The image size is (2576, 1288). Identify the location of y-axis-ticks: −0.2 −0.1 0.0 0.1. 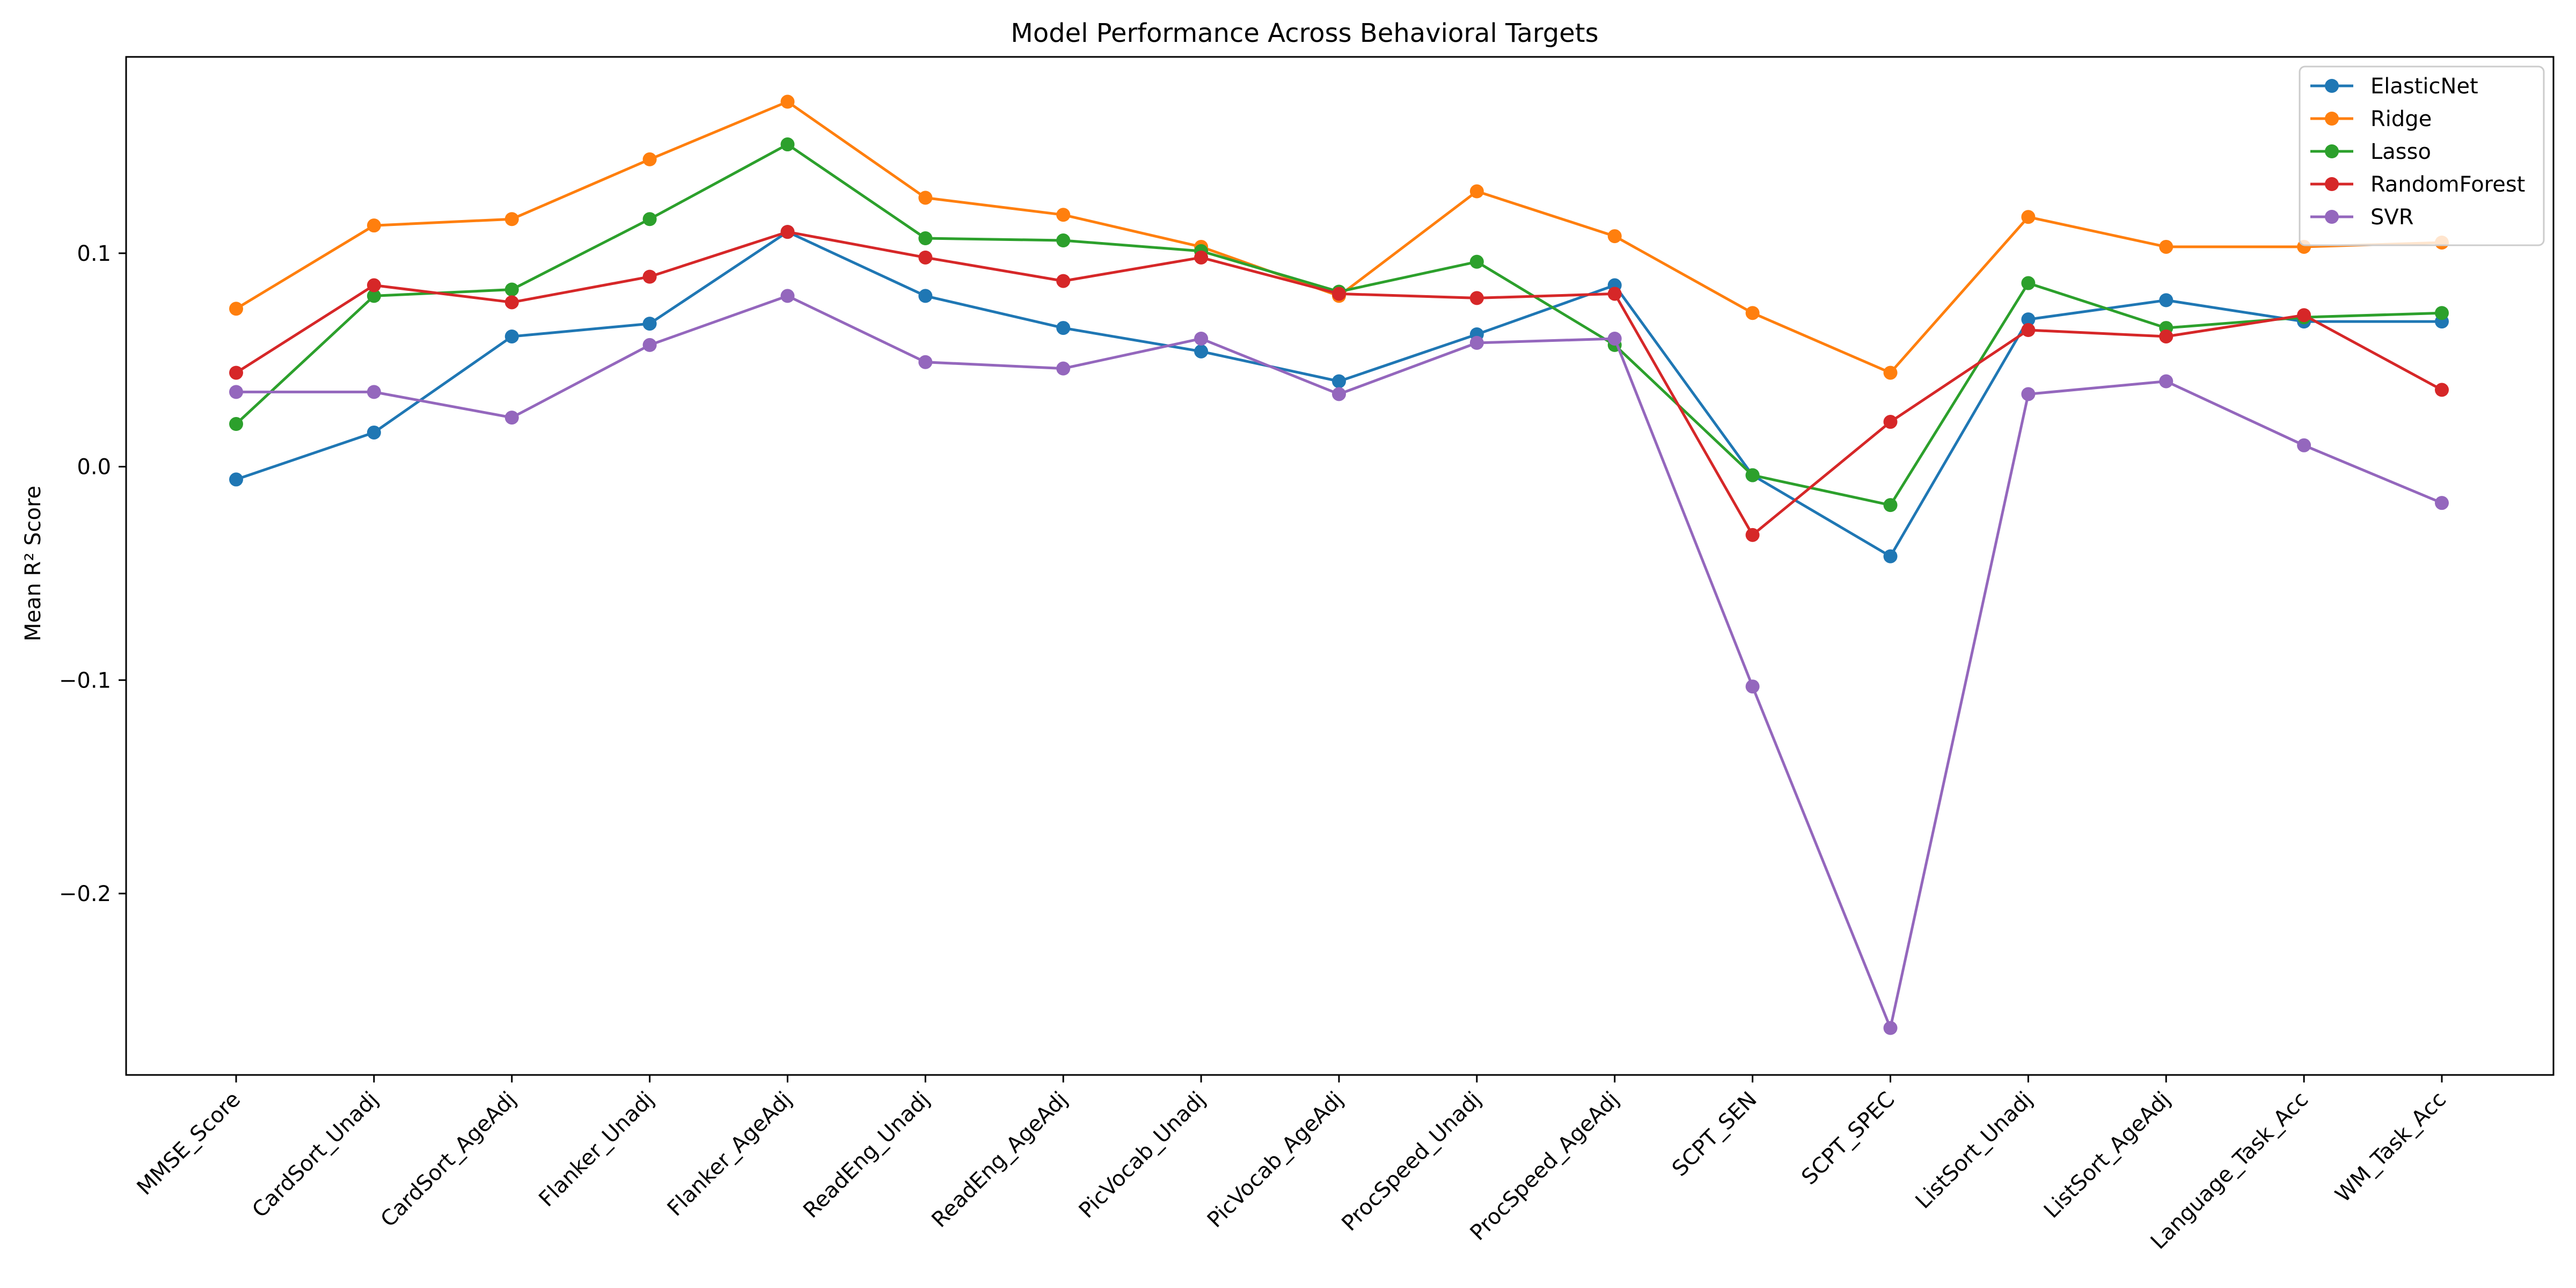
(92, 573).